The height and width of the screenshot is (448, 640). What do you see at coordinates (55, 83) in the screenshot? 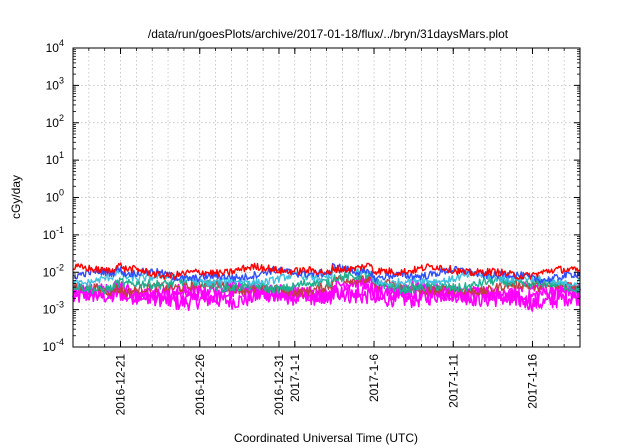
I see `y-tick-label: 10³` at bounding box center [55, 83].